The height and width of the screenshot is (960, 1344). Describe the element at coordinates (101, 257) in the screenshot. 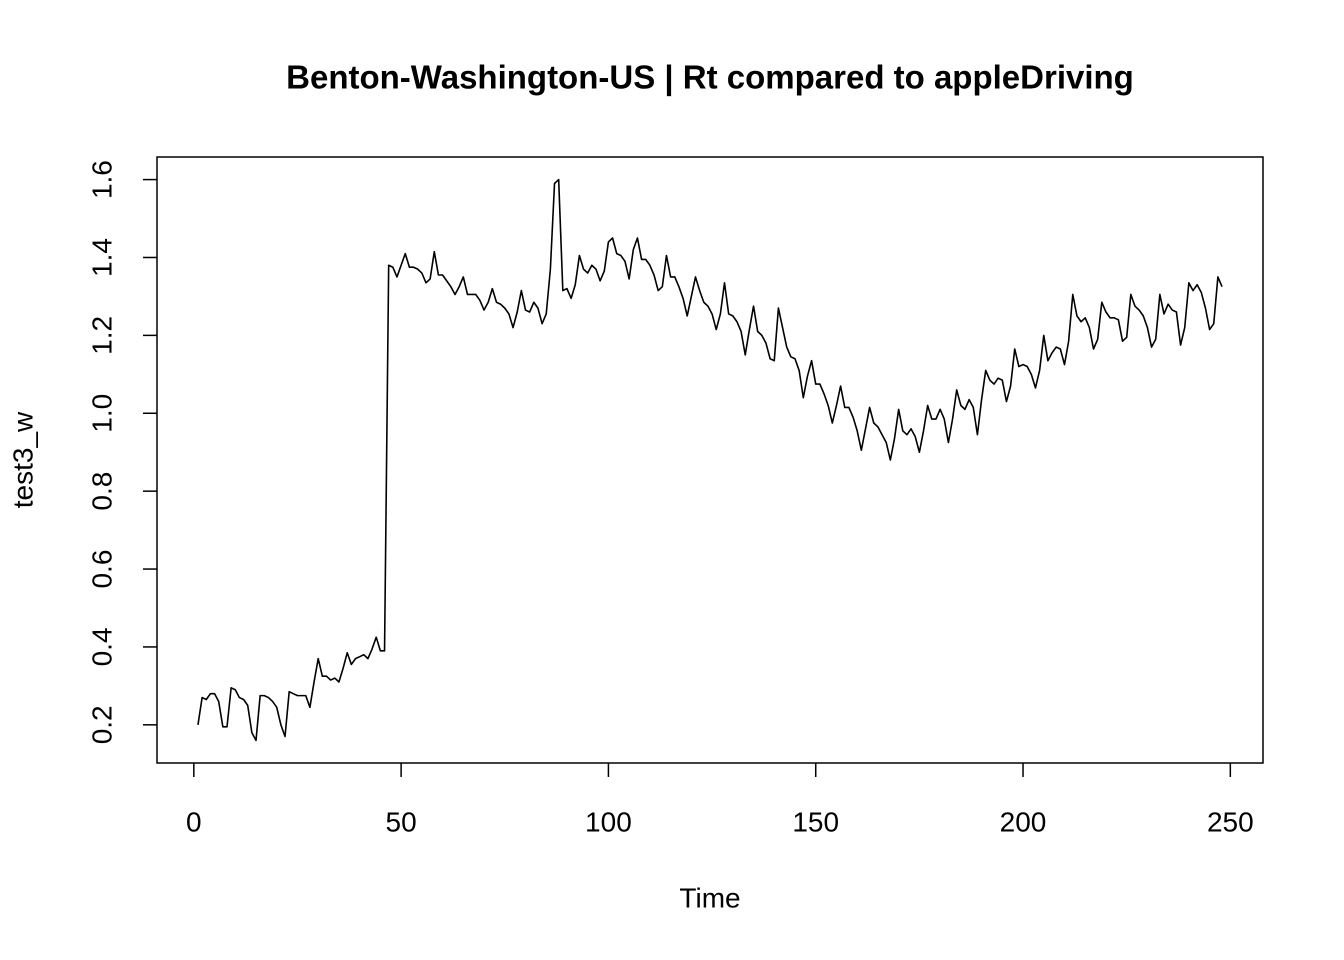

I see `y-tick-label: 1.4` at that location.